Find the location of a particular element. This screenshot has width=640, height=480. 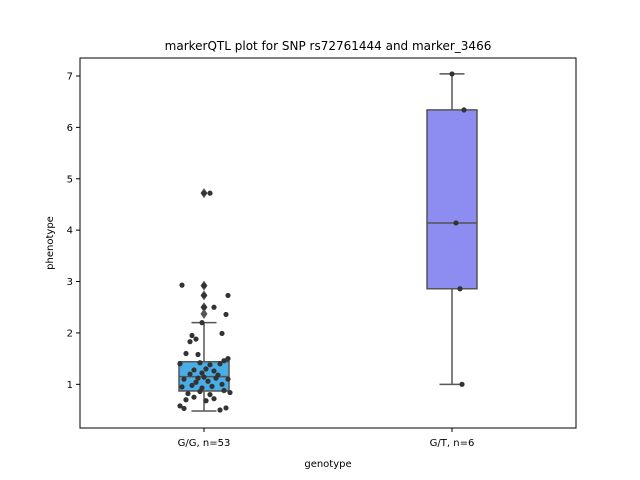

x-axis-label: genotype is located at coordinates (327, 464).